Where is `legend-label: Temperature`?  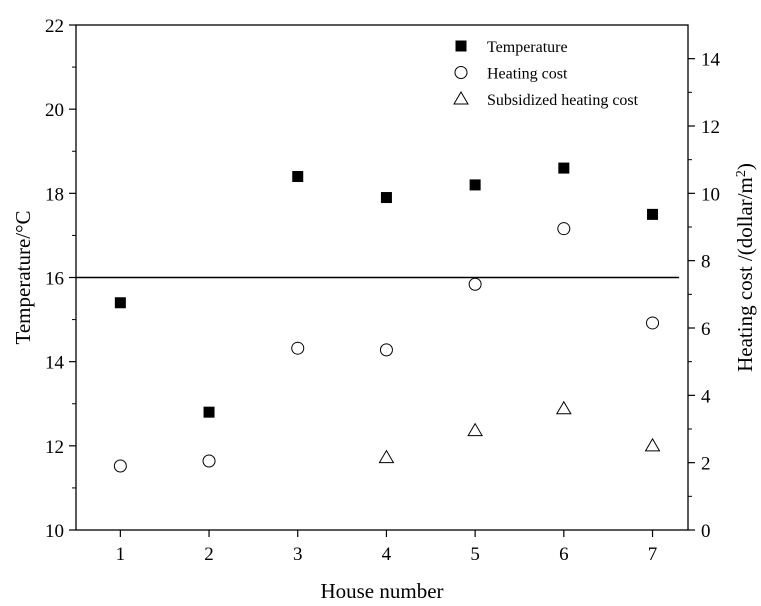
legend-label: Temperature is located at coordinates (527, 47).